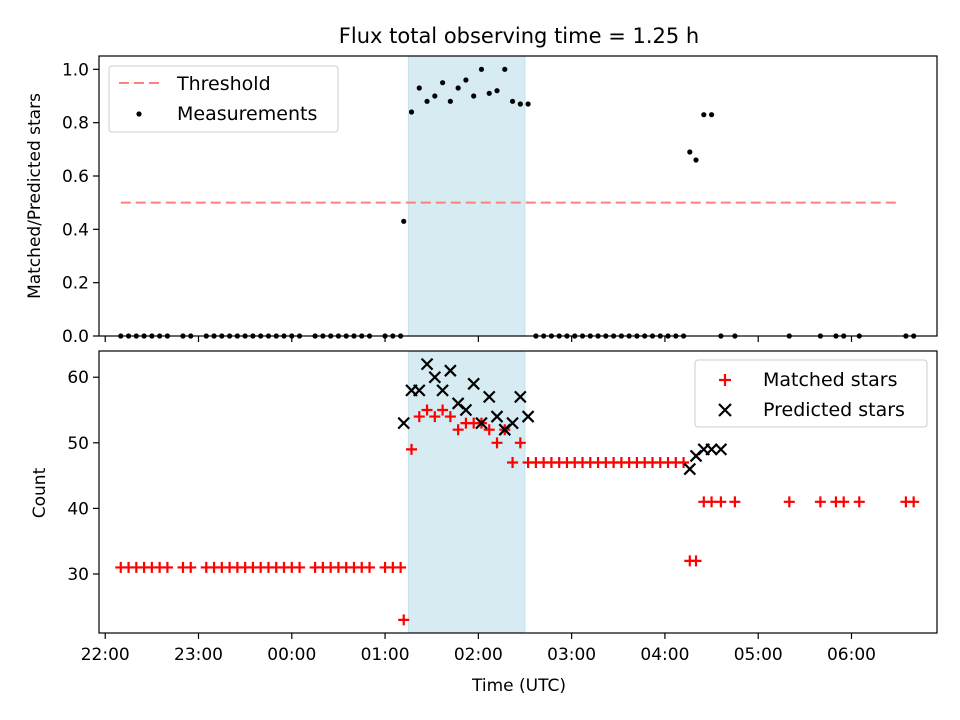  Describe the element at coordinates (247, 114) in the screenshot. I see `legend-measurement-label: Measurements` at that location.